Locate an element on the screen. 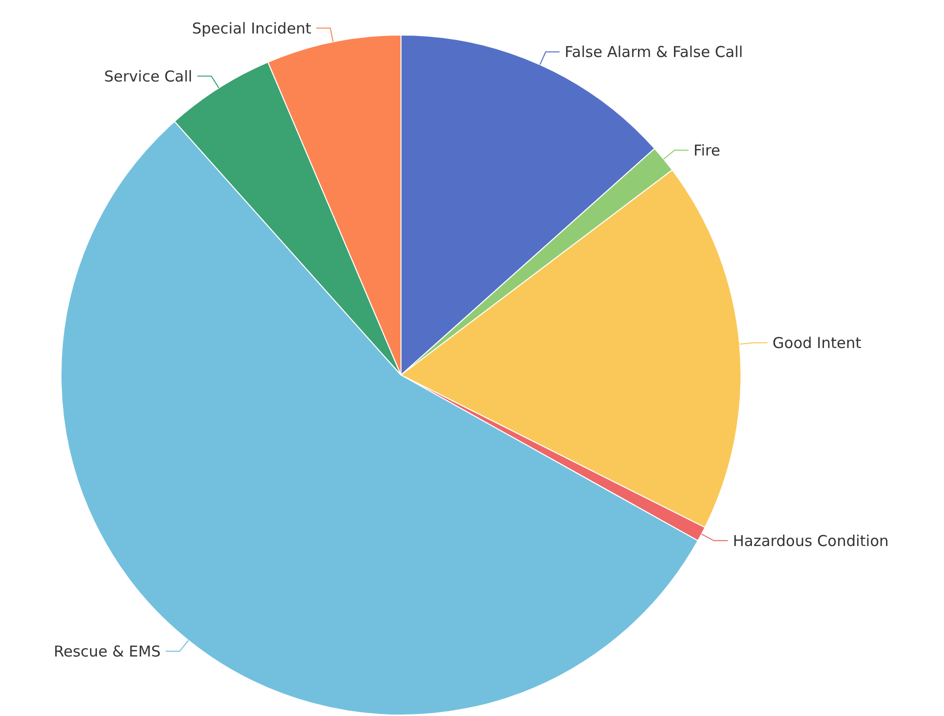 This screenshot has height=716, width=944. slice-label: Service Call is located at coordinates (148, 76).